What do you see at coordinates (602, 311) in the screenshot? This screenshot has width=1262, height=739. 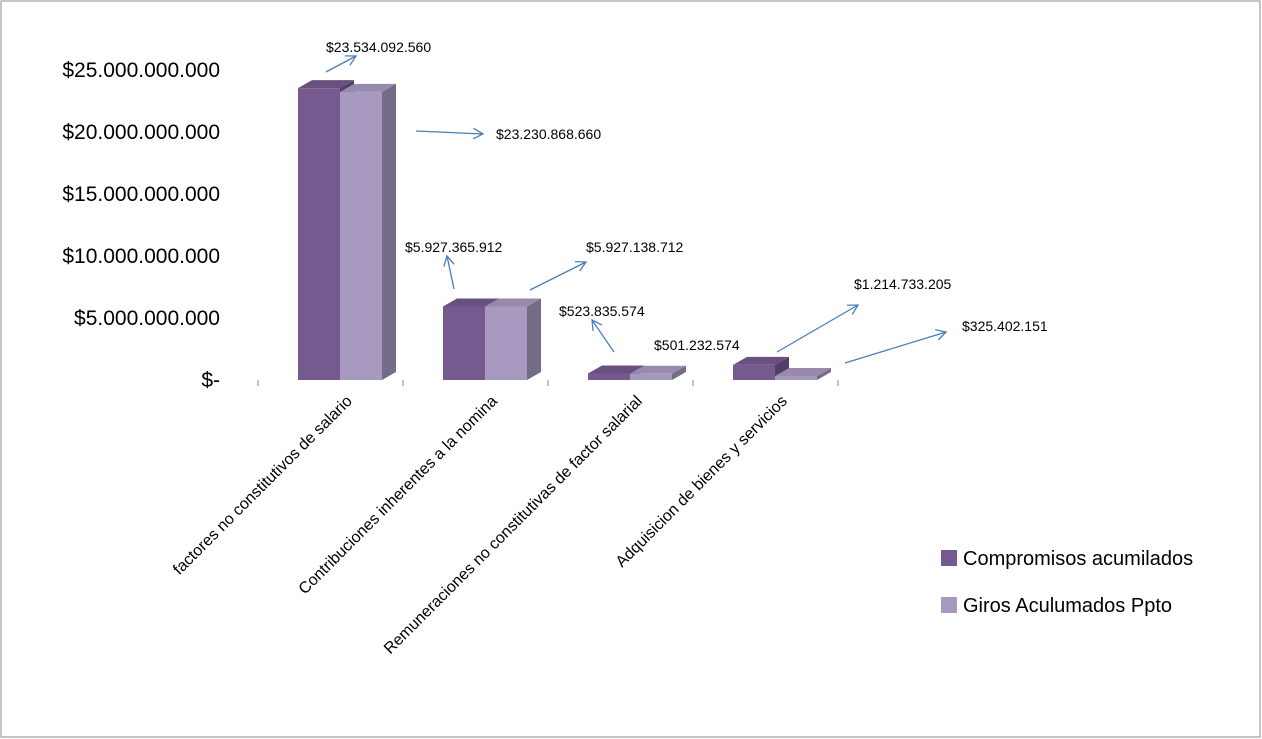 I see `data-label: $523.835.574` at bounding box center [602, 311].